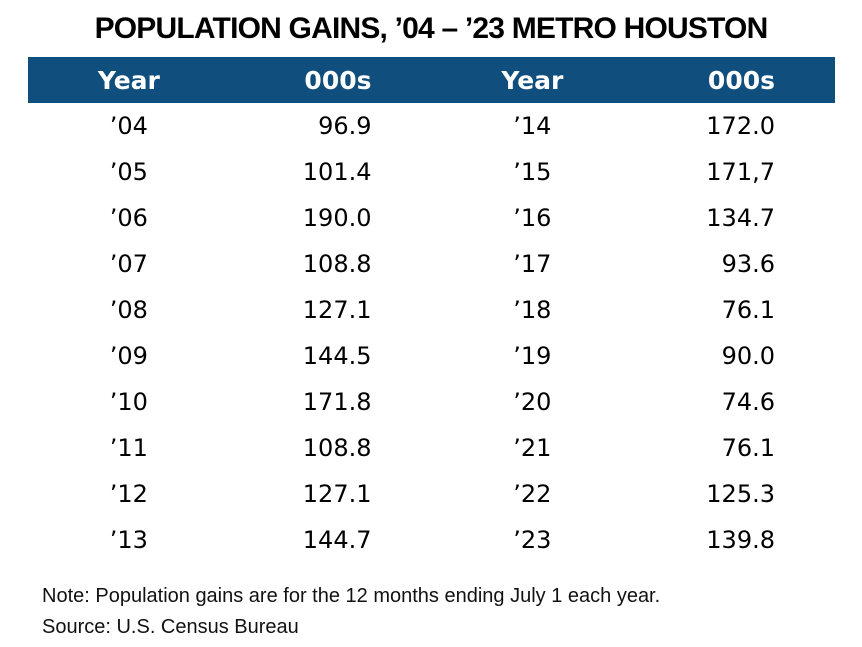 The image size is (862, 647). I want to click on value-cell: 90.0, so click(748, 356).